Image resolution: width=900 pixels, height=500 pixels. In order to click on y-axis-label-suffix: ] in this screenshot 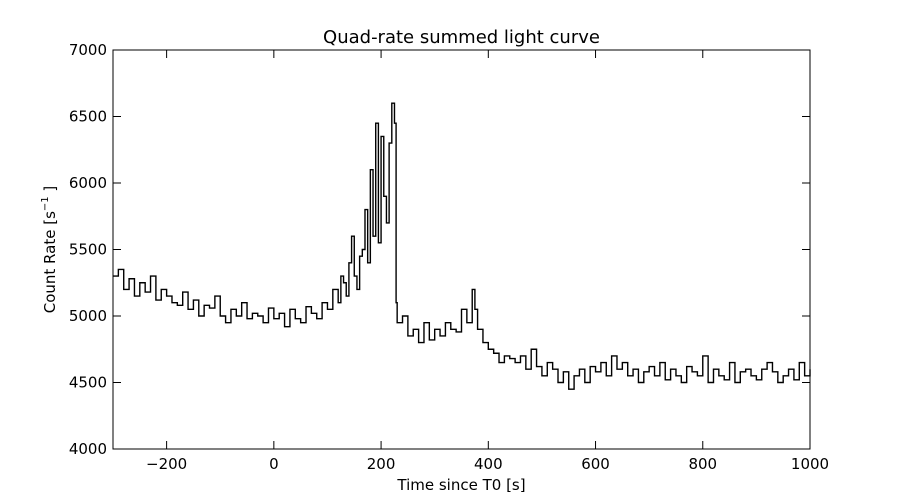, I will do `click(50, 191)`.